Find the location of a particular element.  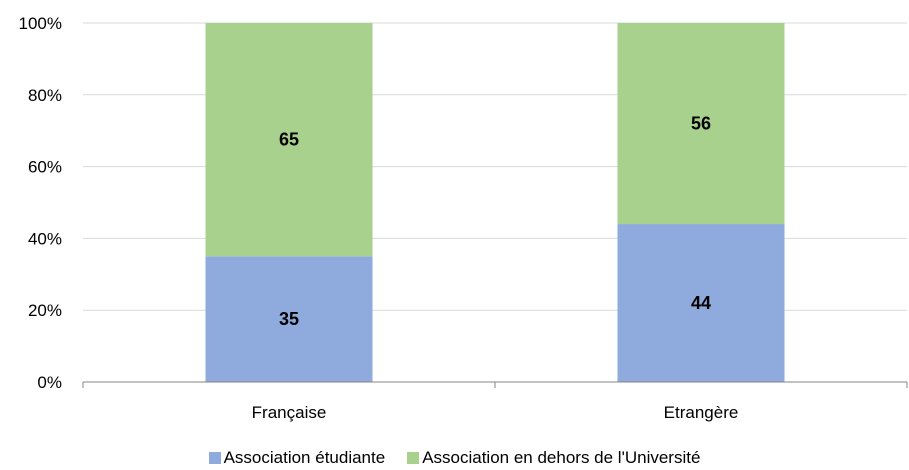

x-tick-label: Française is located at coordinates (289, 412).